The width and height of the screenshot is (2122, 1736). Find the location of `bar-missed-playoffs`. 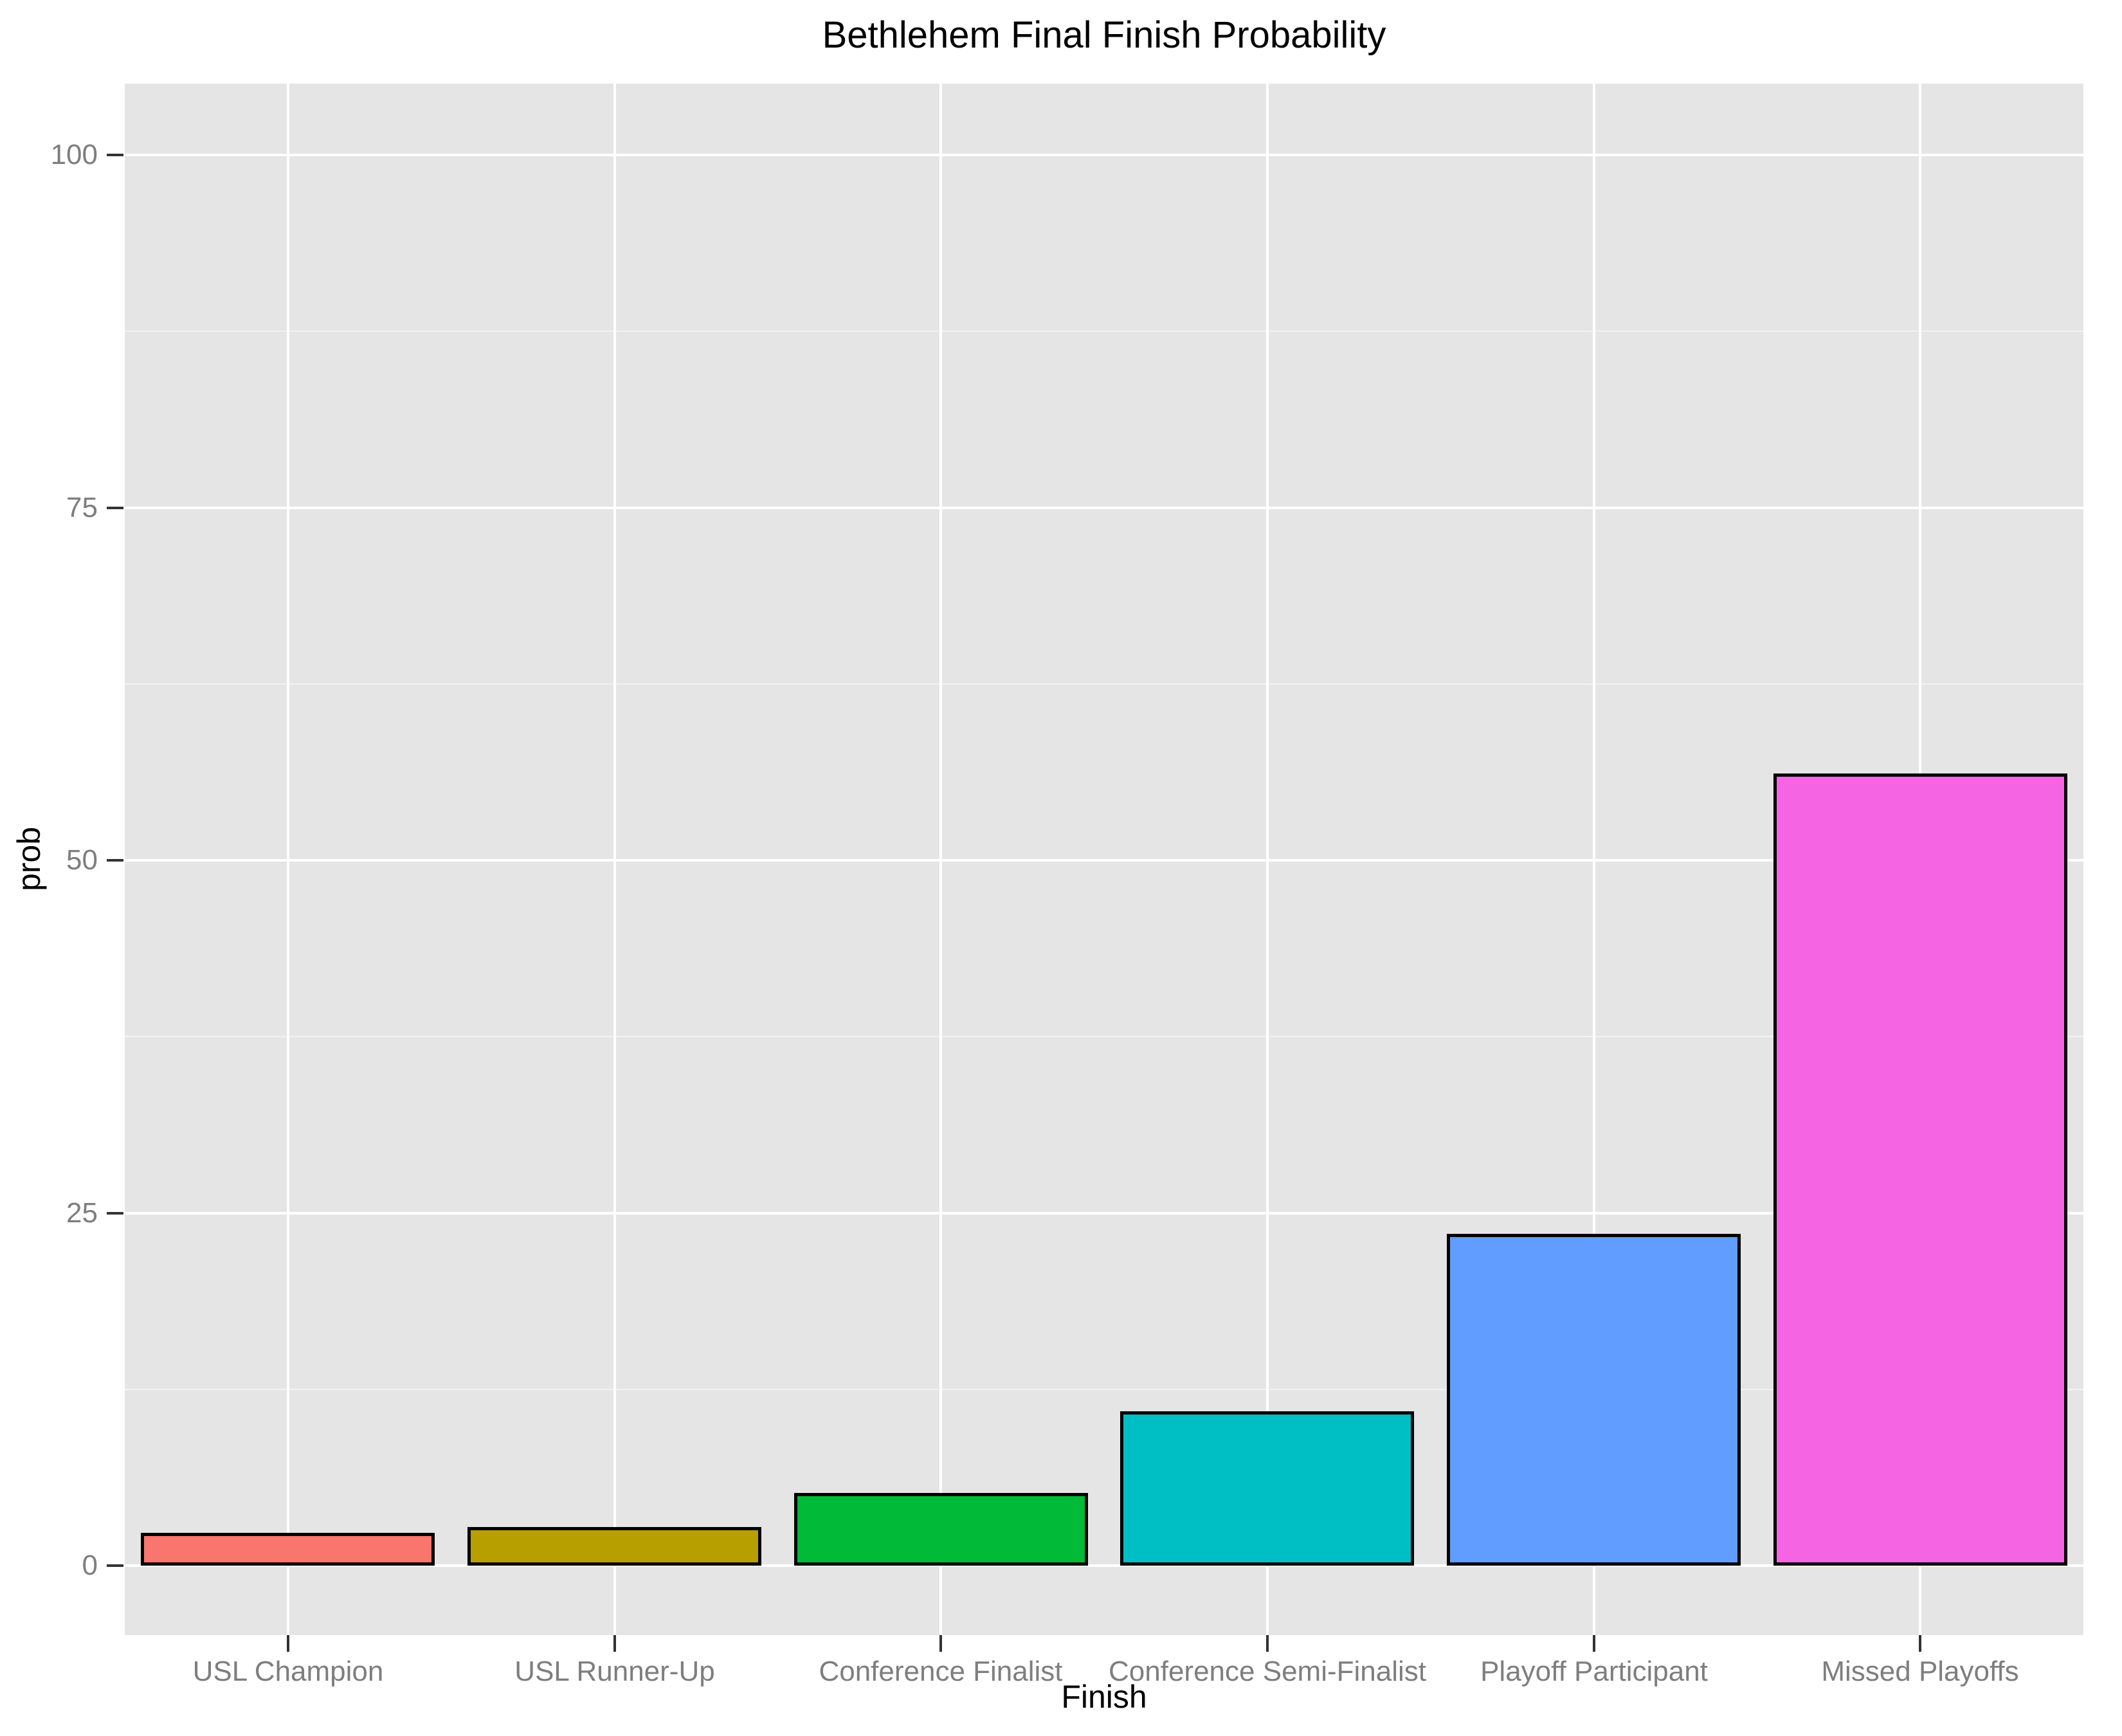

bar-missed-playoffs is located at coordinates (1920, 1169).